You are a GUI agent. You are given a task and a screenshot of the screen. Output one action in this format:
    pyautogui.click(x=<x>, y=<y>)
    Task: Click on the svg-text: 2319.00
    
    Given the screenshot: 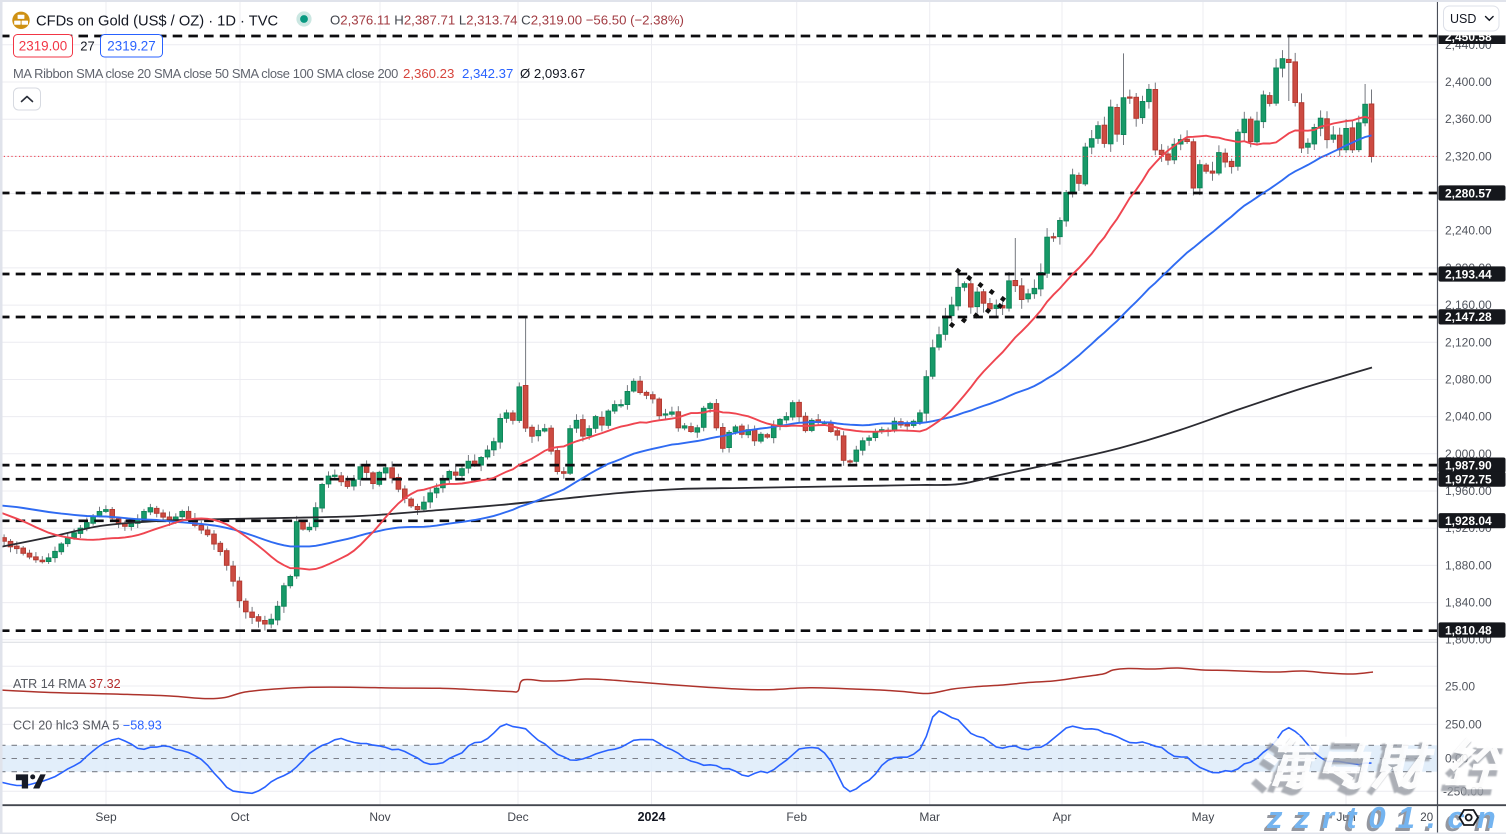 What is the action you would take?
    pyautogui.click(x=43, y=45)
    